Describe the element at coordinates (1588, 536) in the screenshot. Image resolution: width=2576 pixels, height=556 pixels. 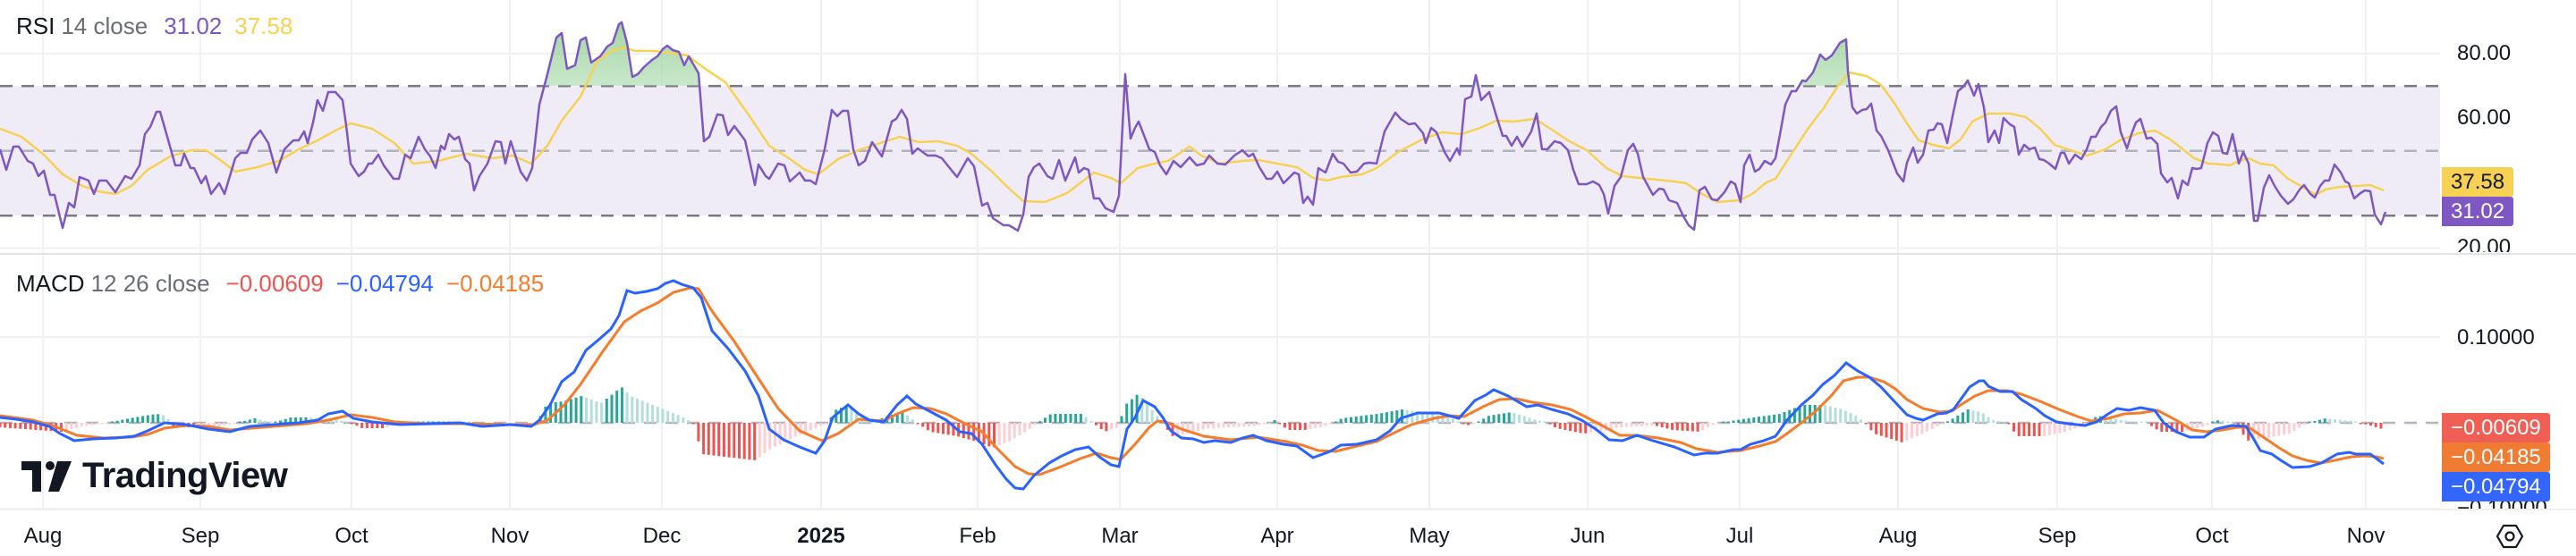
I see `time-axis-label-jun: Jun` at that location.